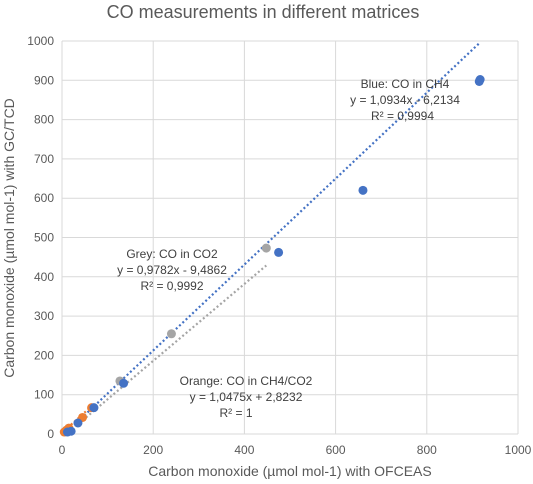  Describe the element at coordinates (44, 355) in the screenshot. I see `y-tick-label: 200` at that location.